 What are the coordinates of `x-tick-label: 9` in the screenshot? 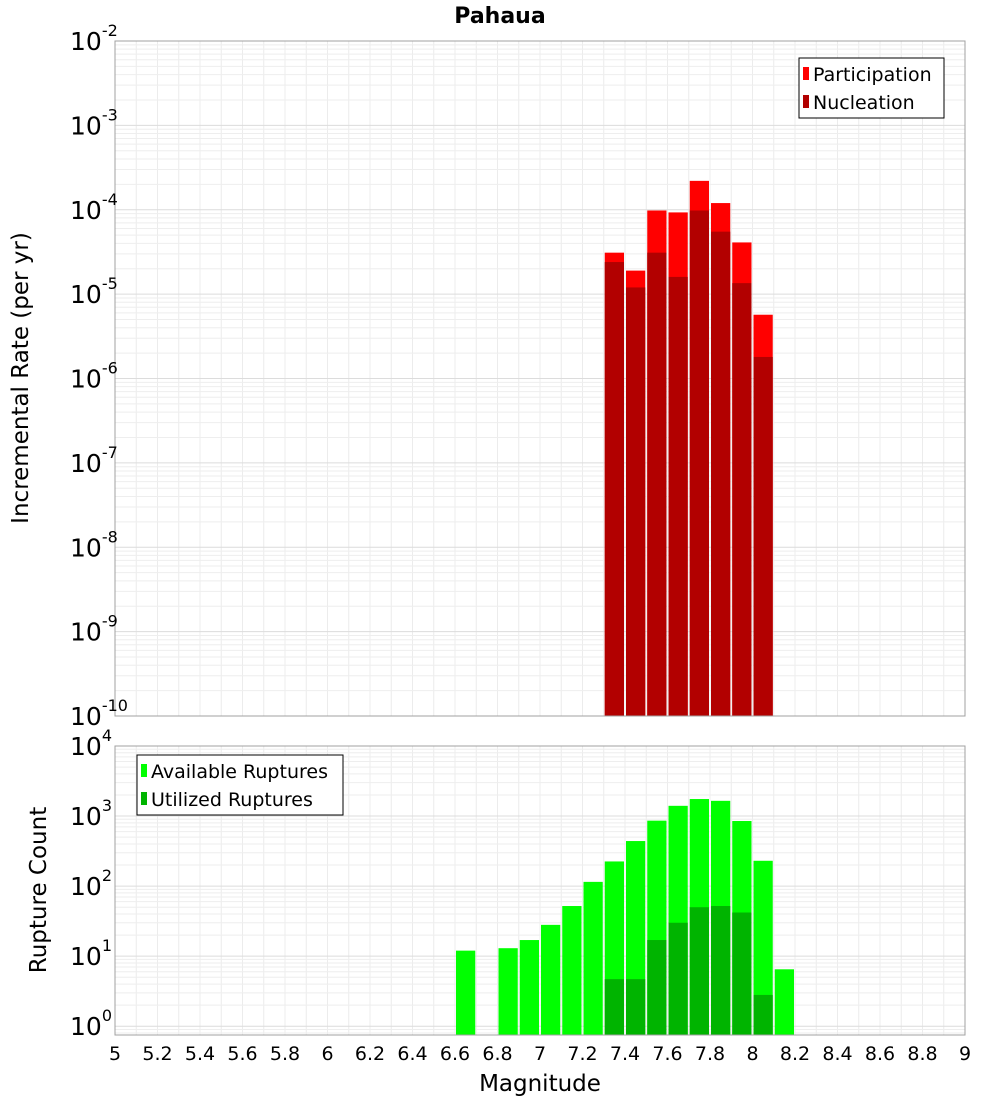 It's located at (965, 1054).